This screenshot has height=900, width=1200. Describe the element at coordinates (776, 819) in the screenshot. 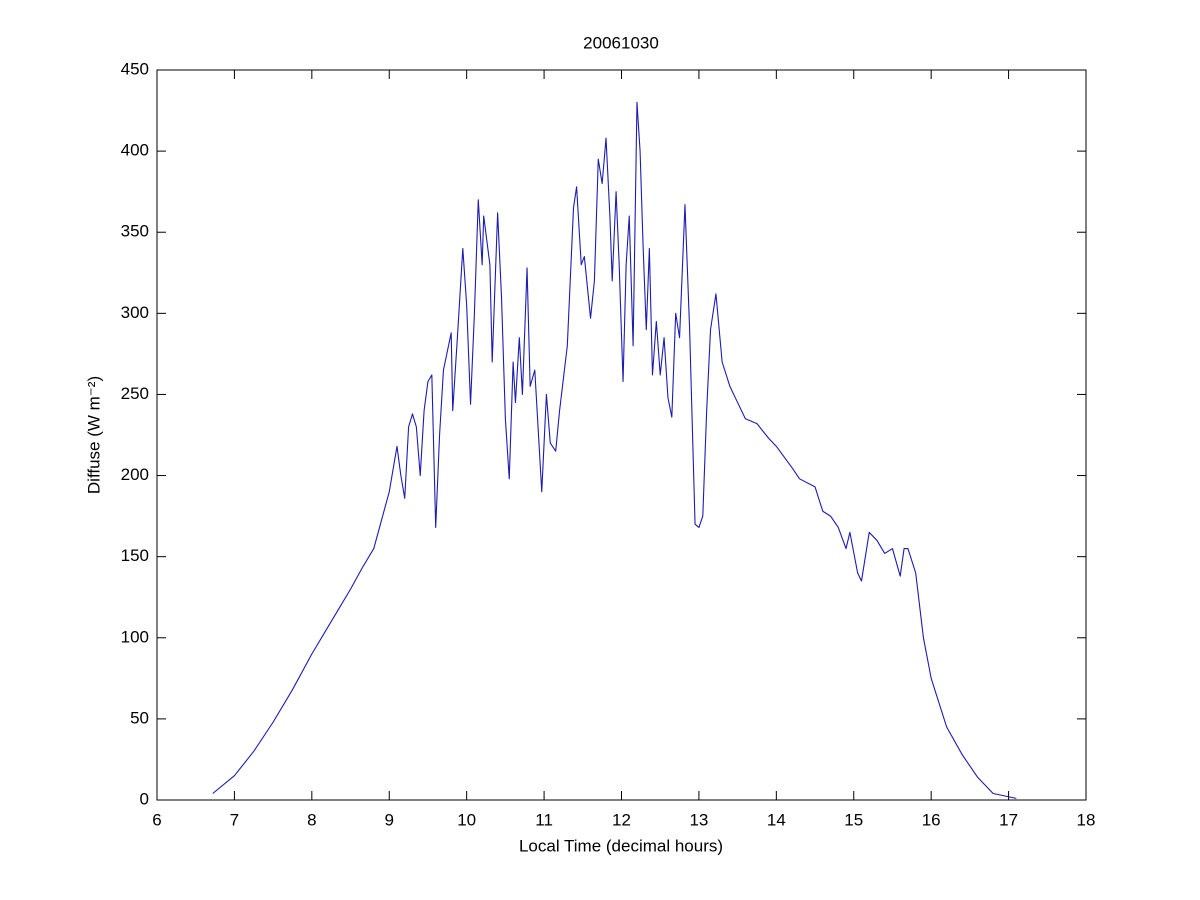

I see `x-tick-label: 14` at that location.